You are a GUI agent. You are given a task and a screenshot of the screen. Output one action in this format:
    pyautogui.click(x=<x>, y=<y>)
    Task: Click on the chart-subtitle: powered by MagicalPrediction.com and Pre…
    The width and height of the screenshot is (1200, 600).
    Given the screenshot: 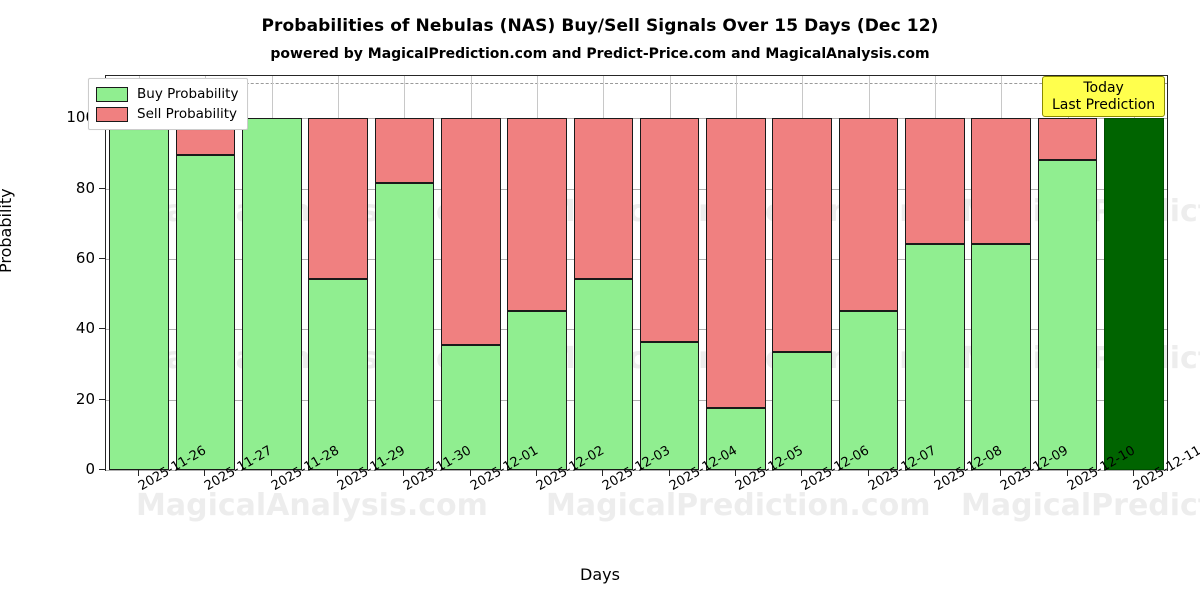 What is the action you would take?
    pyautogui.click(x=600, y=54)
    